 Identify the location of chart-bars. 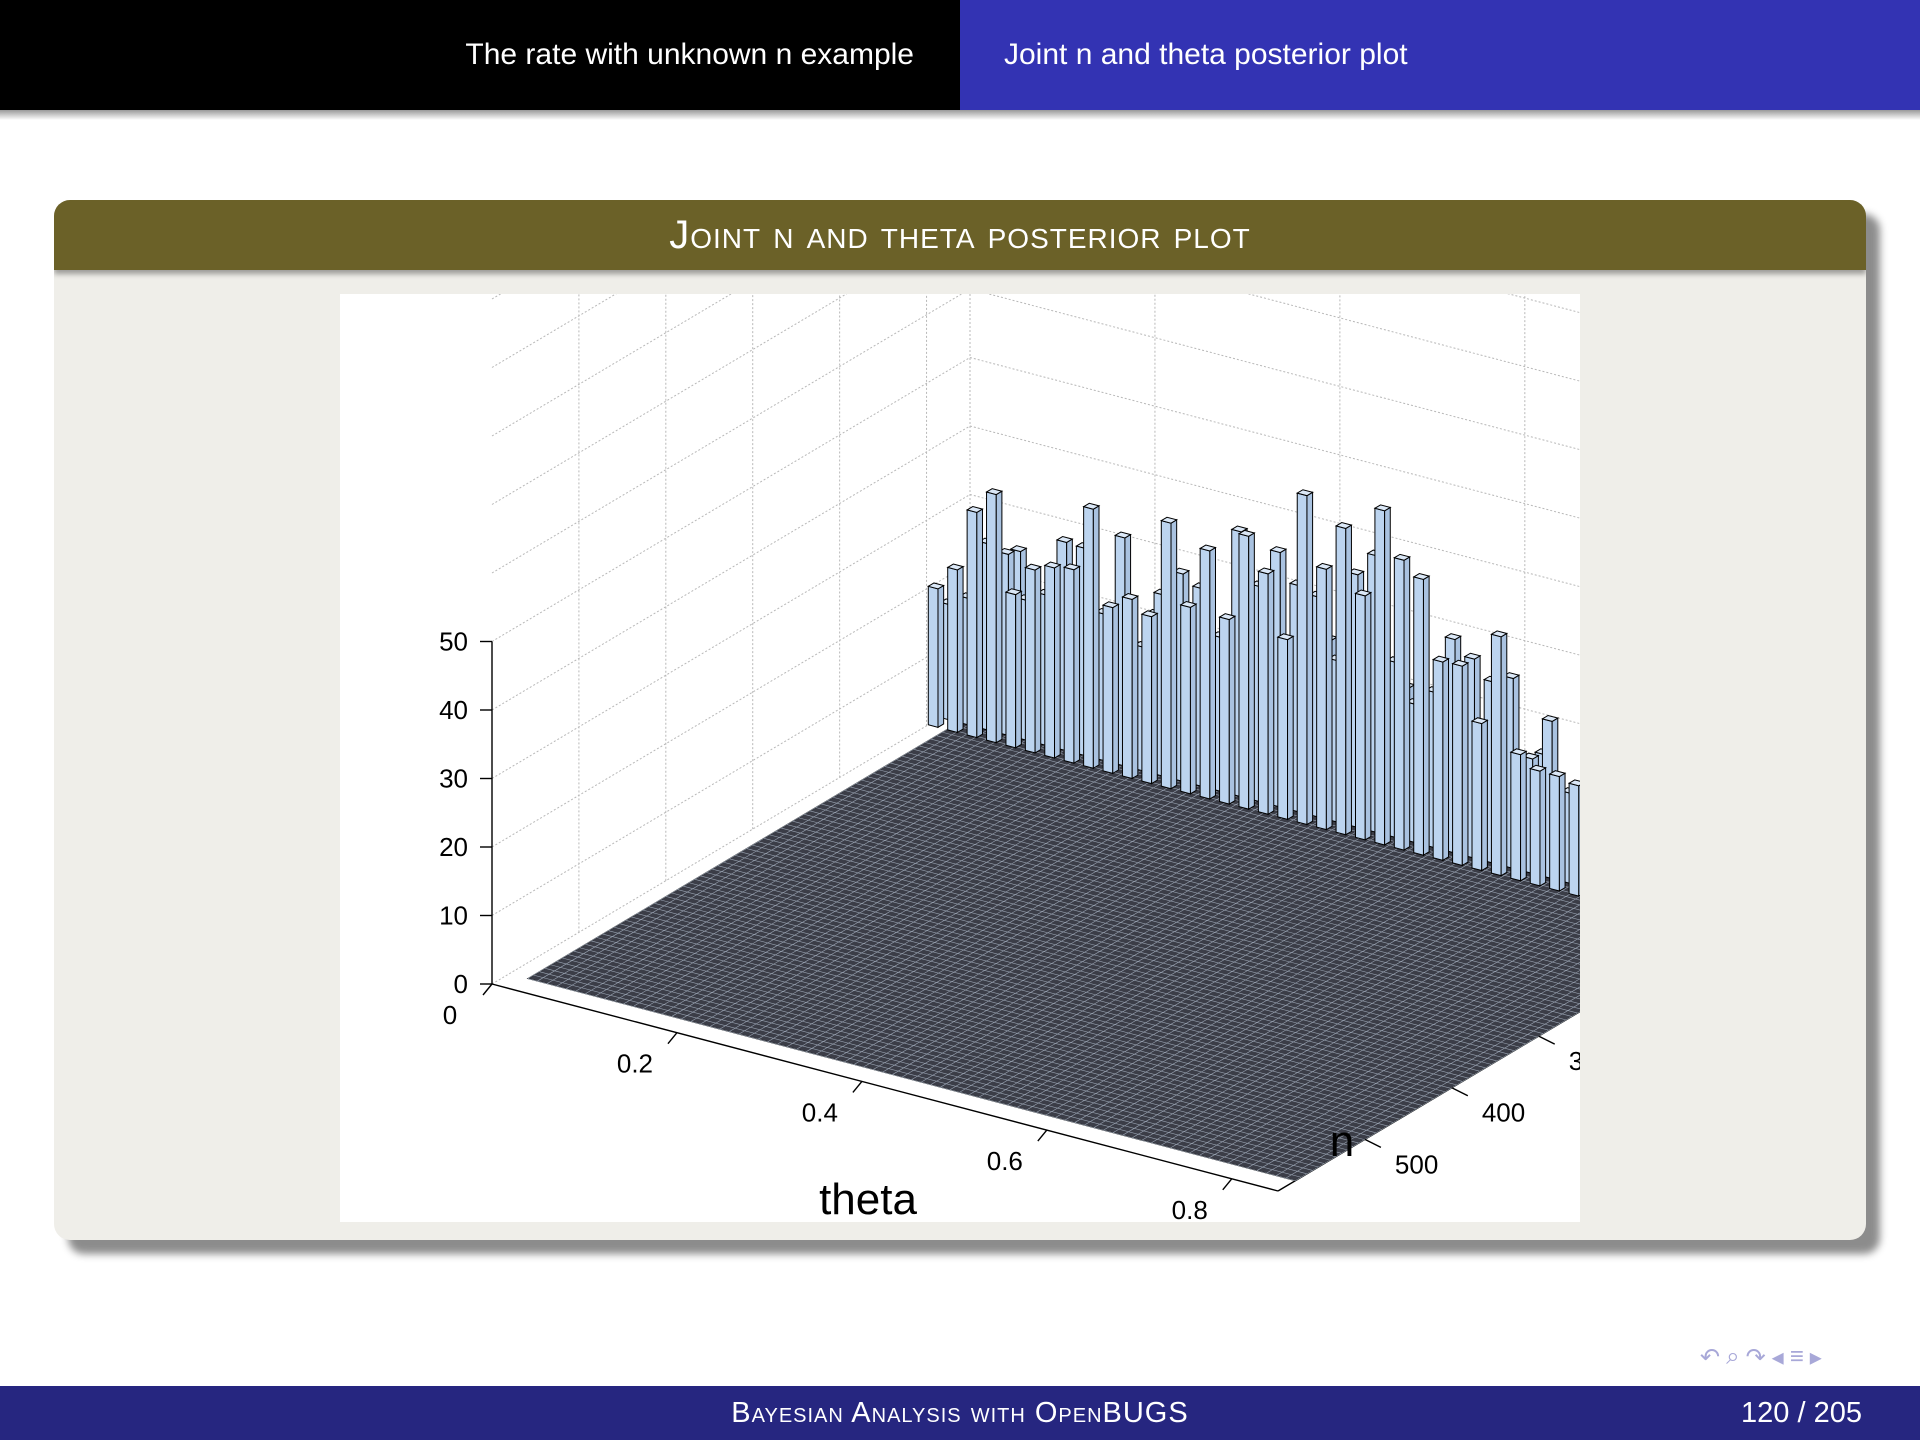
(1253, 692).